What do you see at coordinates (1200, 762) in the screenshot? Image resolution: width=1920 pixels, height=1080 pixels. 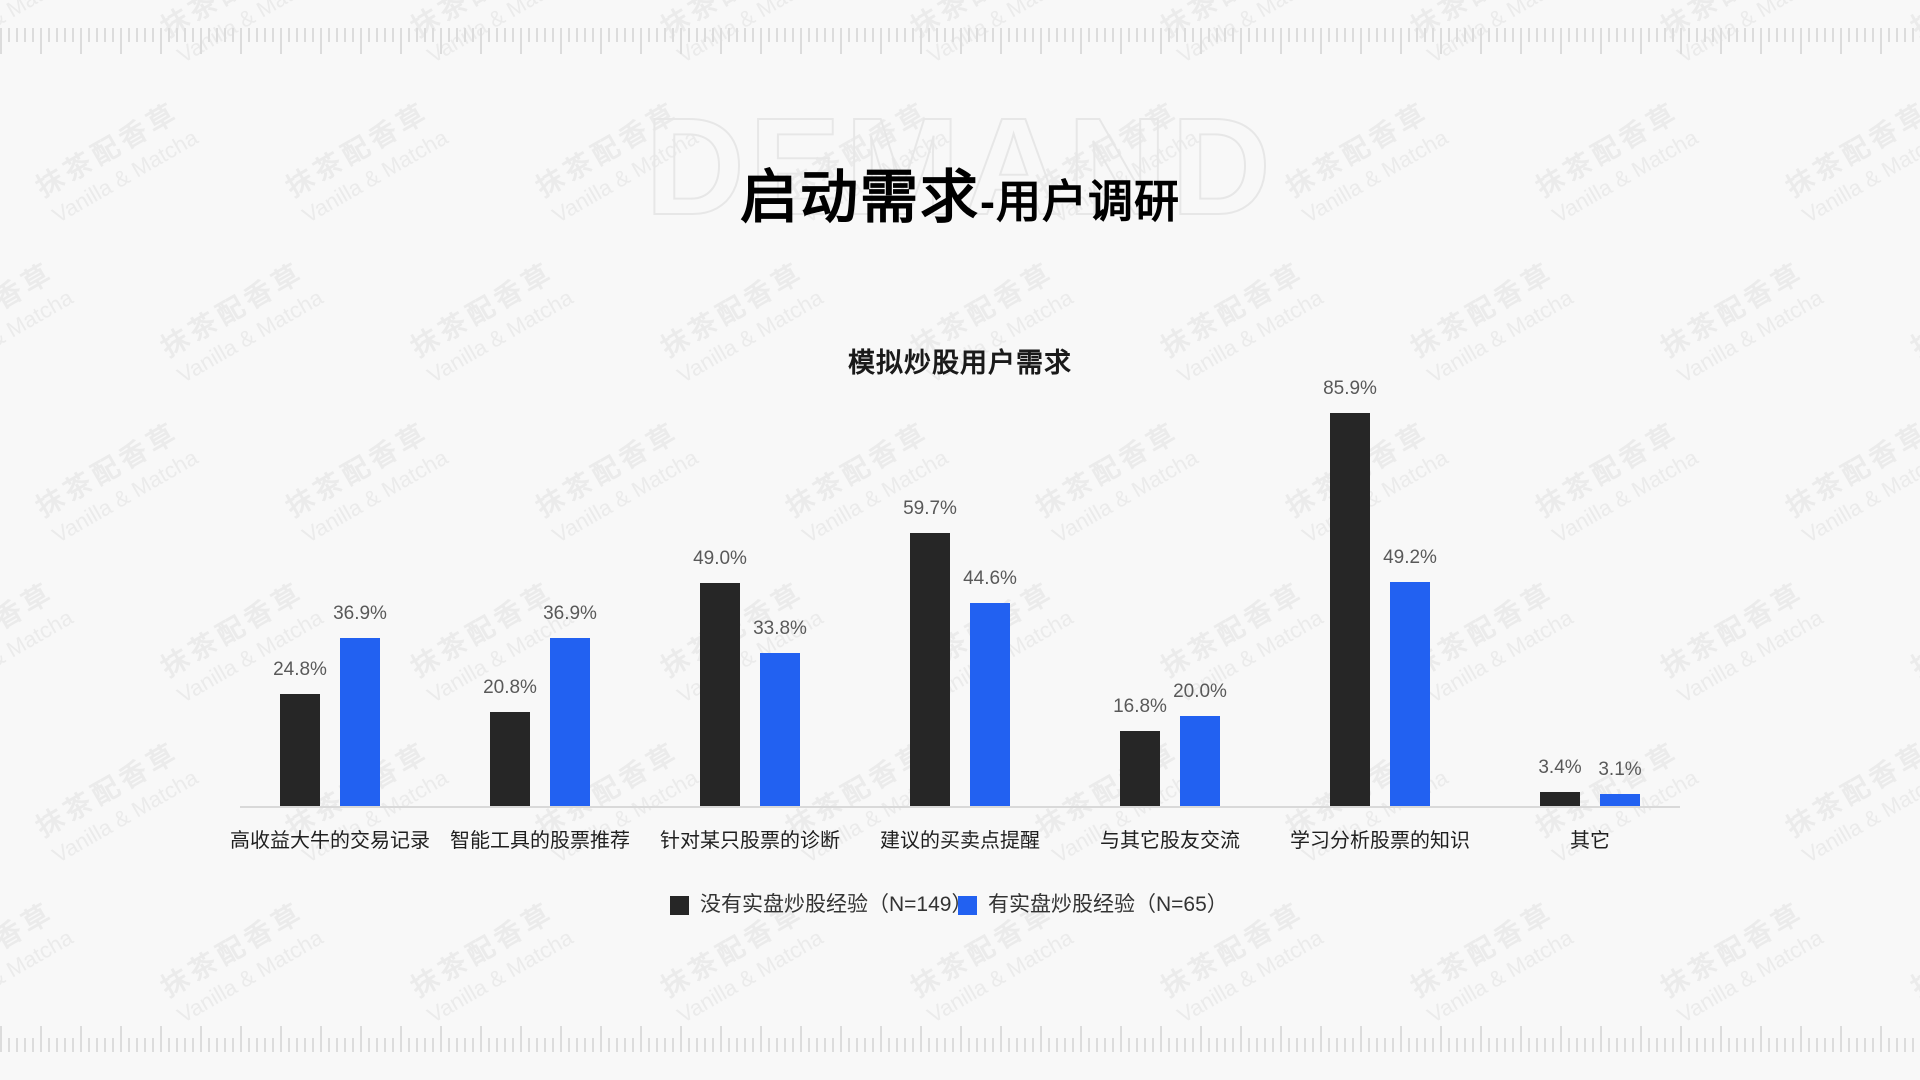 I see `bar-series1-cat4` at bounding box center [1200, 762].